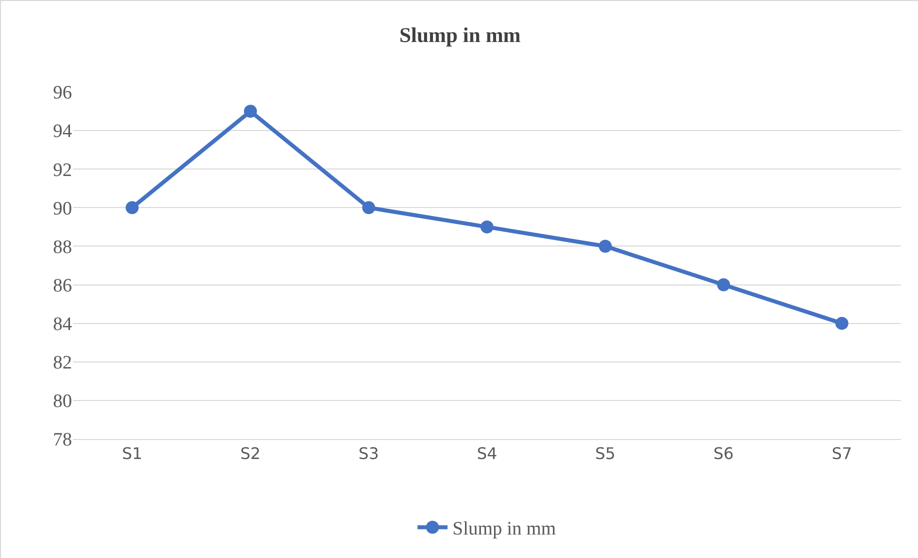 The image size is (918, 558). I want to click on y-tick-label: 80, so click(62, 401).